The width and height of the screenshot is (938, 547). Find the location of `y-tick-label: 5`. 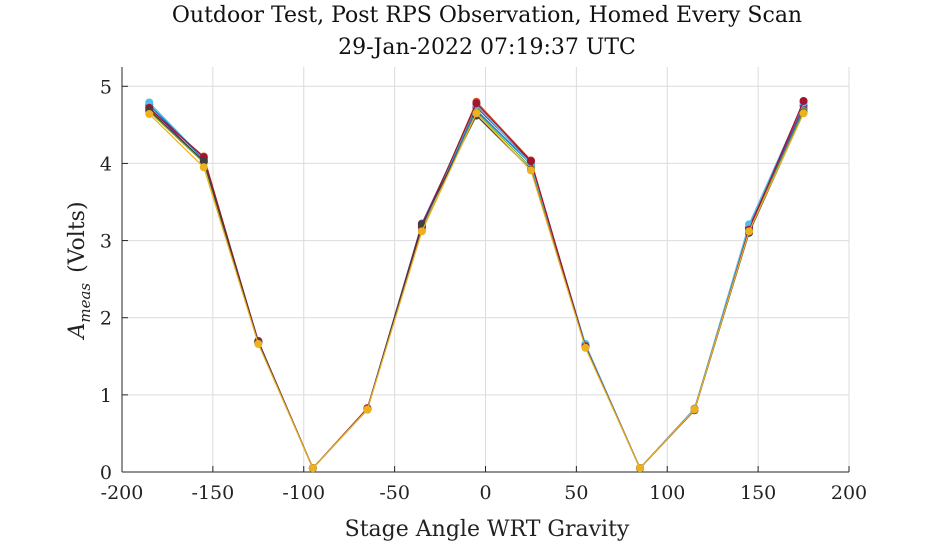

y-tick-label: 5 is located at coordinates (106, 87).